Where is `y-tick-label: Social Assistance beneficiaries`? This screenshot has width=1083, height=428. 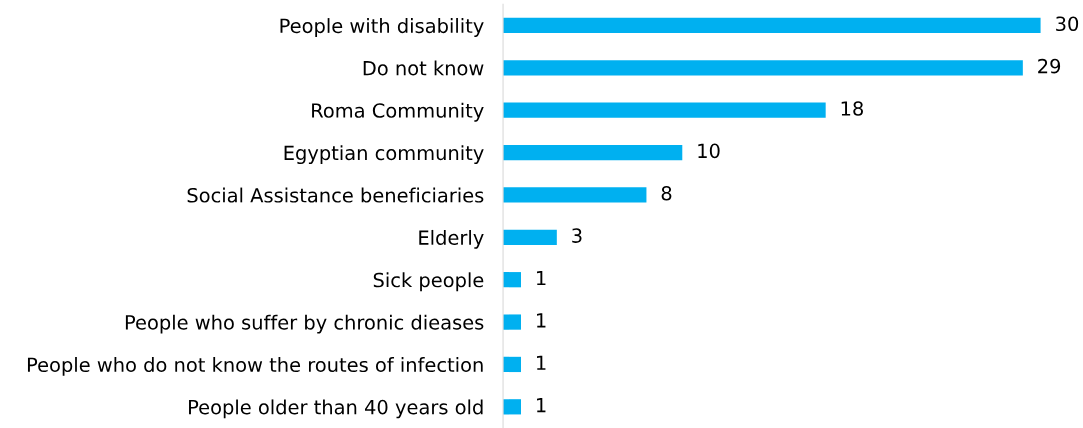
y-tick-label: Social Assistance beneficiaries is located at coordinates (335, 195).